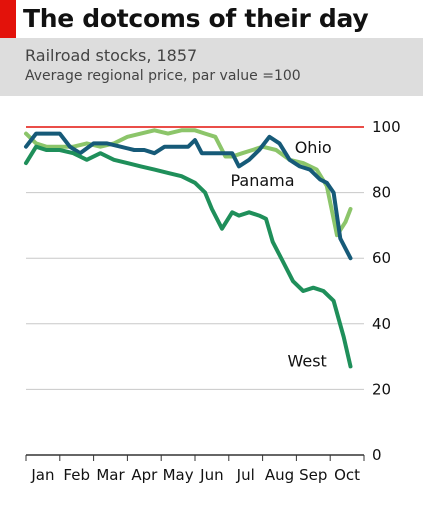 Image resolution: width=423 pixels, height=524 pixels. What do you see at coordinates (178, 475) in the screenshot?
I see `x-tick-label: May` at bounding box center [178, 475].